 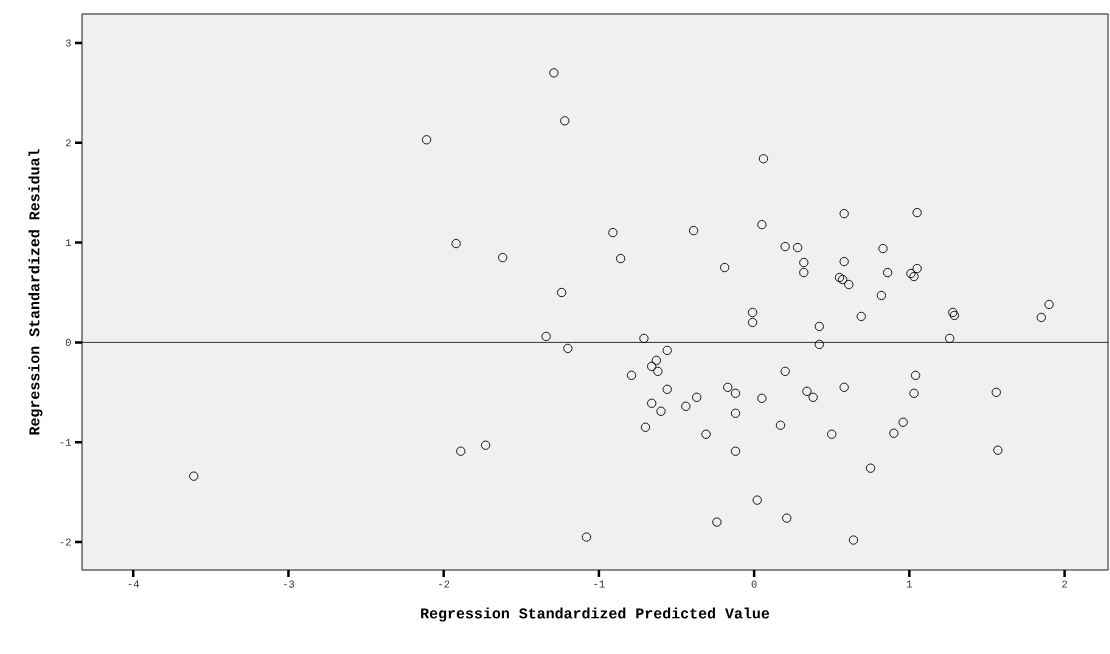 What do you see at coordinates (289, 584) in the screenshot?
I see `x-tick-label: -3` at bounding box center [289, 584].